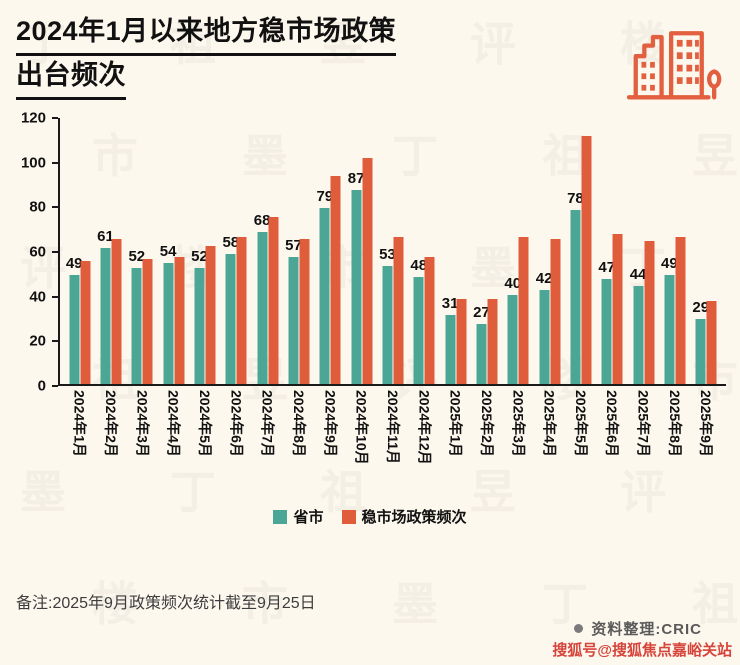 This screenshot has width=740, height=665. What do you see at coordinates (142, 423) in the screenshot?
I see `x-axis-label-text: 2024年3月` at bounding box center [142, 423].